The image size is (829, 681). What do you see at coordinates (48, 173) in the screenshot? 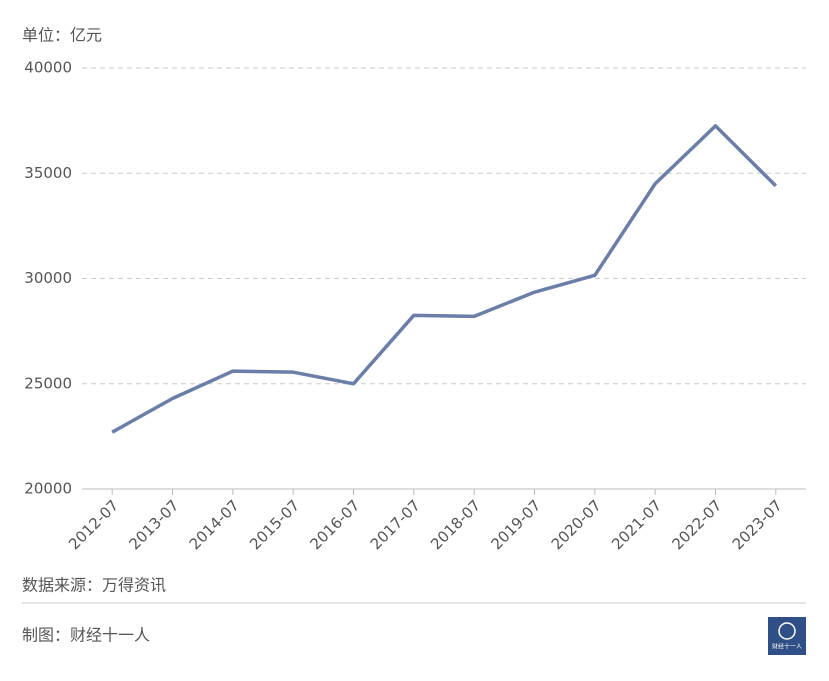
I see `y-tick-label: 35000` at bounding box center [48, 173].